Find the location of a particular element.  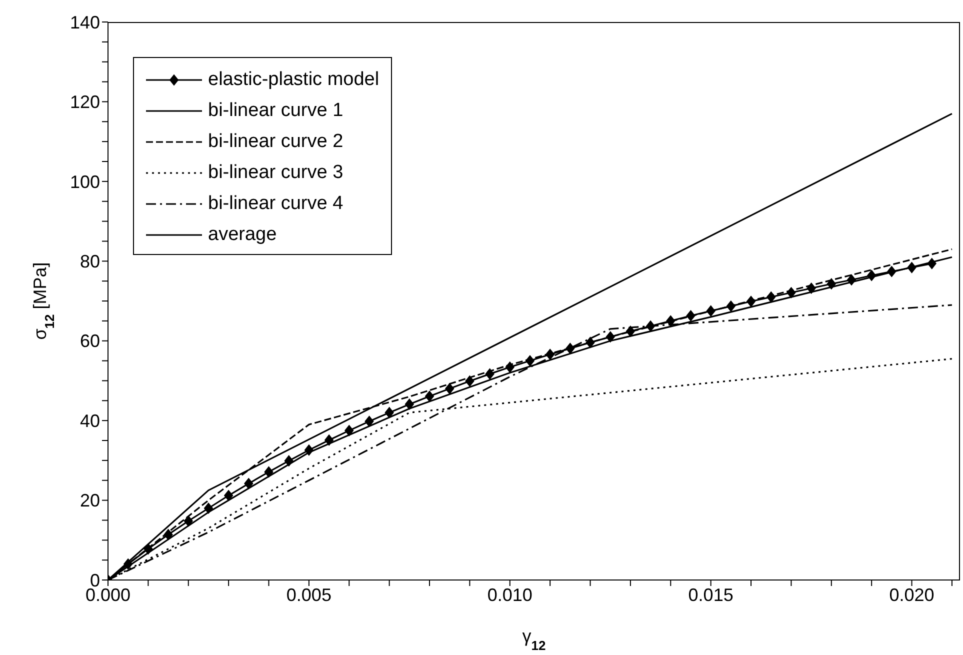

x-tick-label: 0.020 is located at coordinates (911, 594).